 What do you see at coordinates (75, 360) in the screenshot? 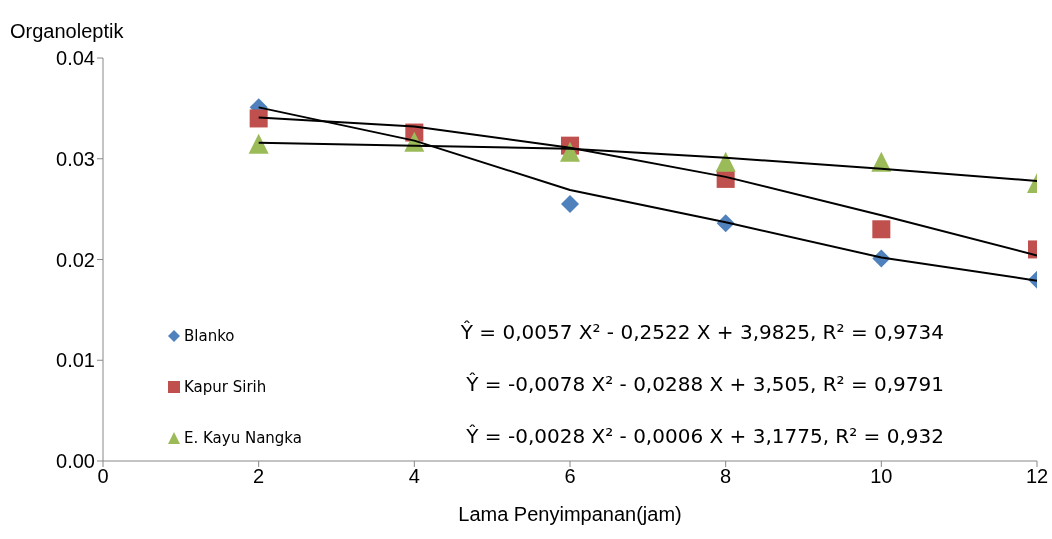
I see `y-tick-label: 0.01` at bounding box center [75, 360].